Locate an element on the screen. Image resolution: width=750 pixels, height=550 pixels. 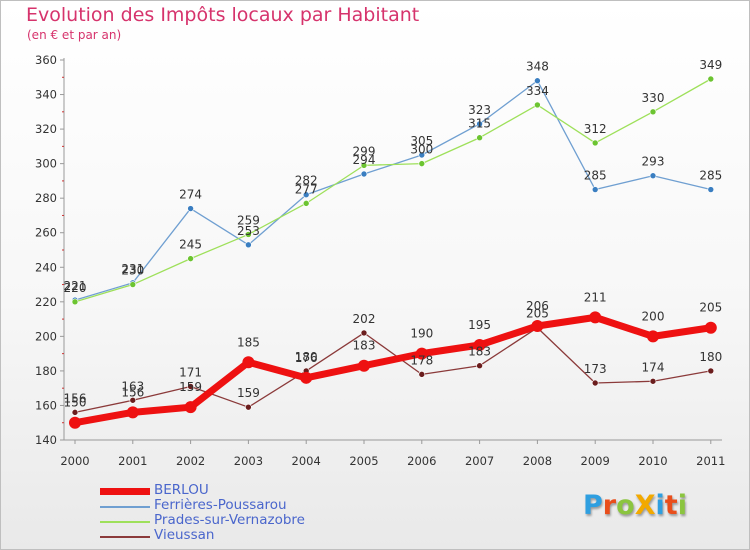
y-tick-label: 200 is located at coordinates (46, 336).